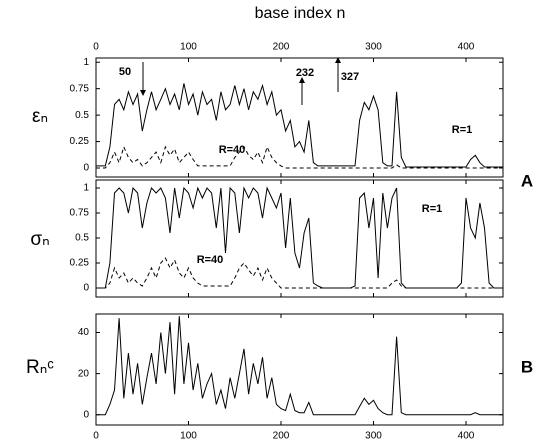 The image size is (547, 443). I want to click on annotation: 50, so click(125, 72).